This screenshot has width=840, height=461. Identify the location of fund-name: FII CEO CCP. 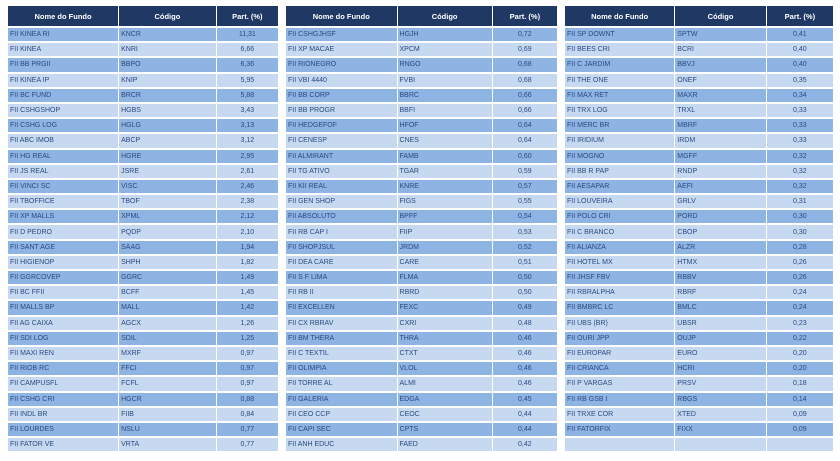
(342, 413).